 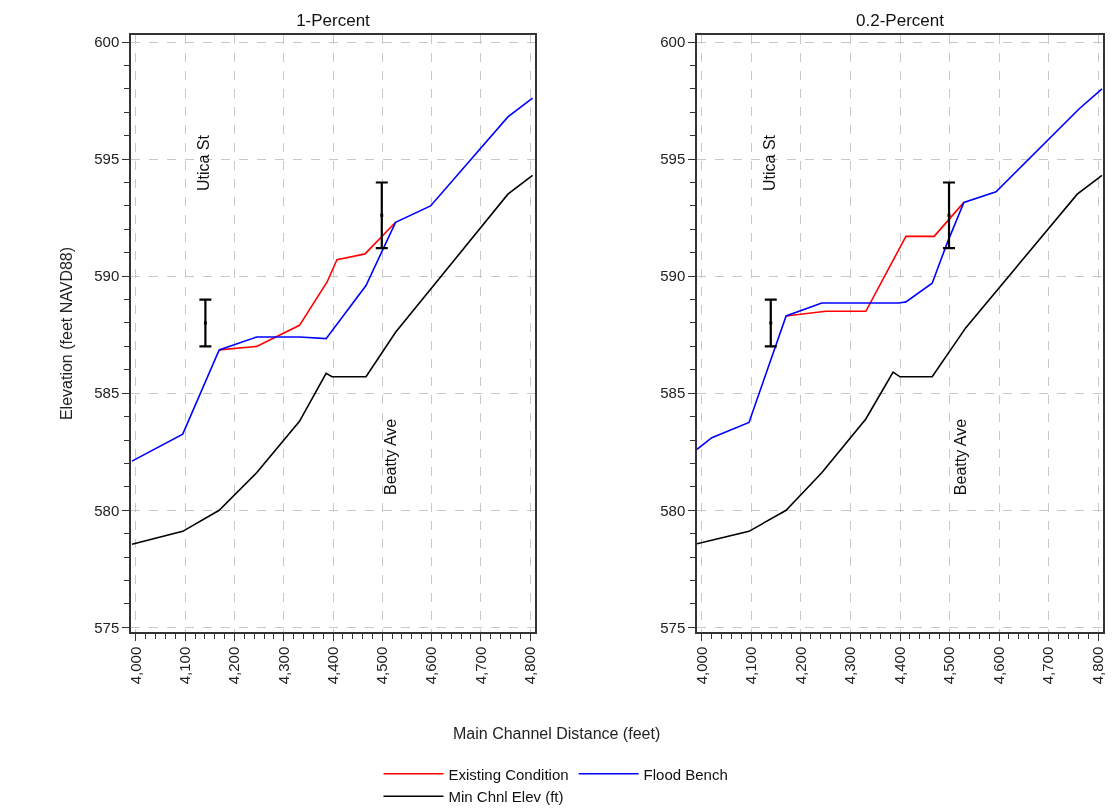 What do you see at coordinates (557, 733) in the screenshot?
I see `x-axis-title: Main Channel Distance (feet)` at bounding box center [557, 733].